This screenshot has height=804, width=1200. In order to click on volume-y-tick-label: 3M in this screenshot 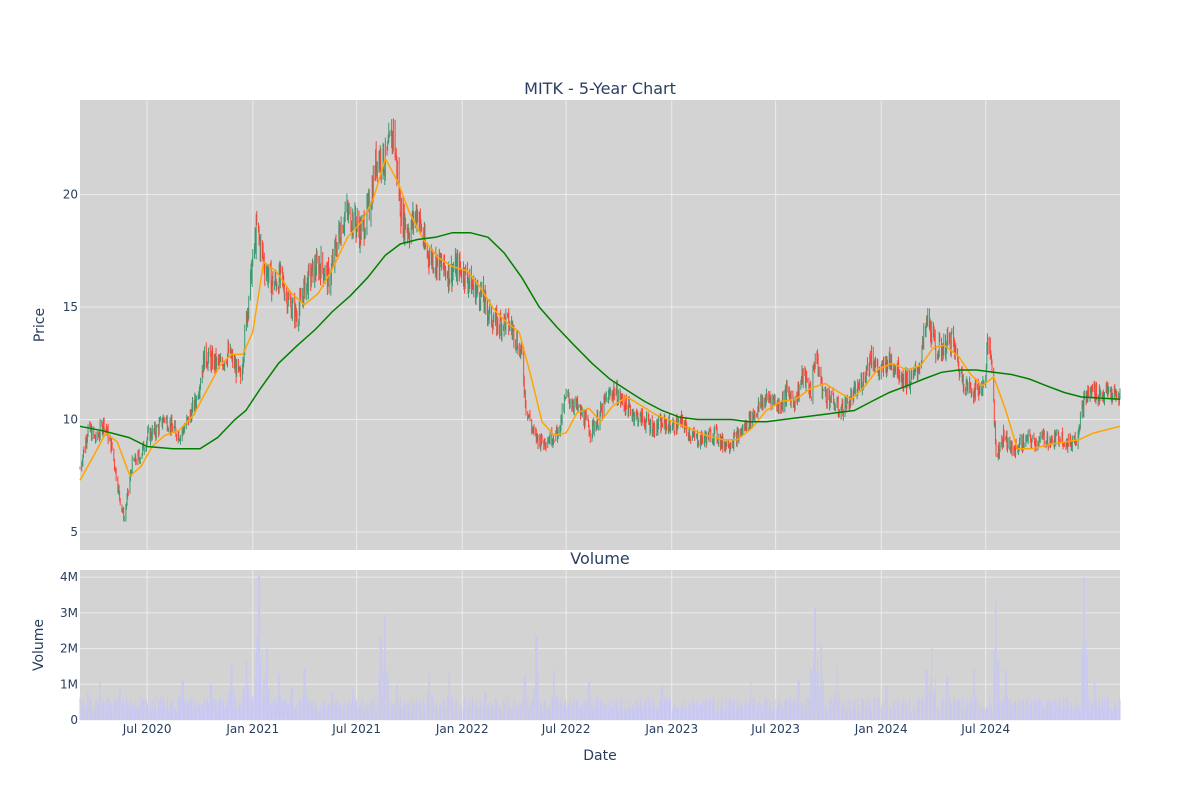, I will do `click(69, 613)`.